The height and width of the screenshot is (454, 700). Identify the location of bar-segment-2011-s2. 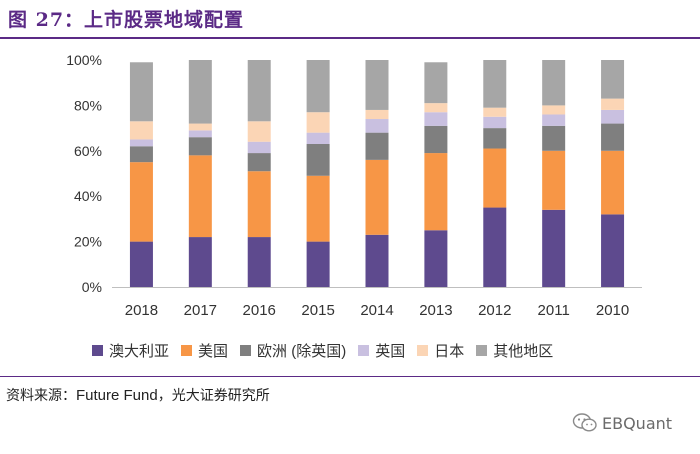
(554, 138).